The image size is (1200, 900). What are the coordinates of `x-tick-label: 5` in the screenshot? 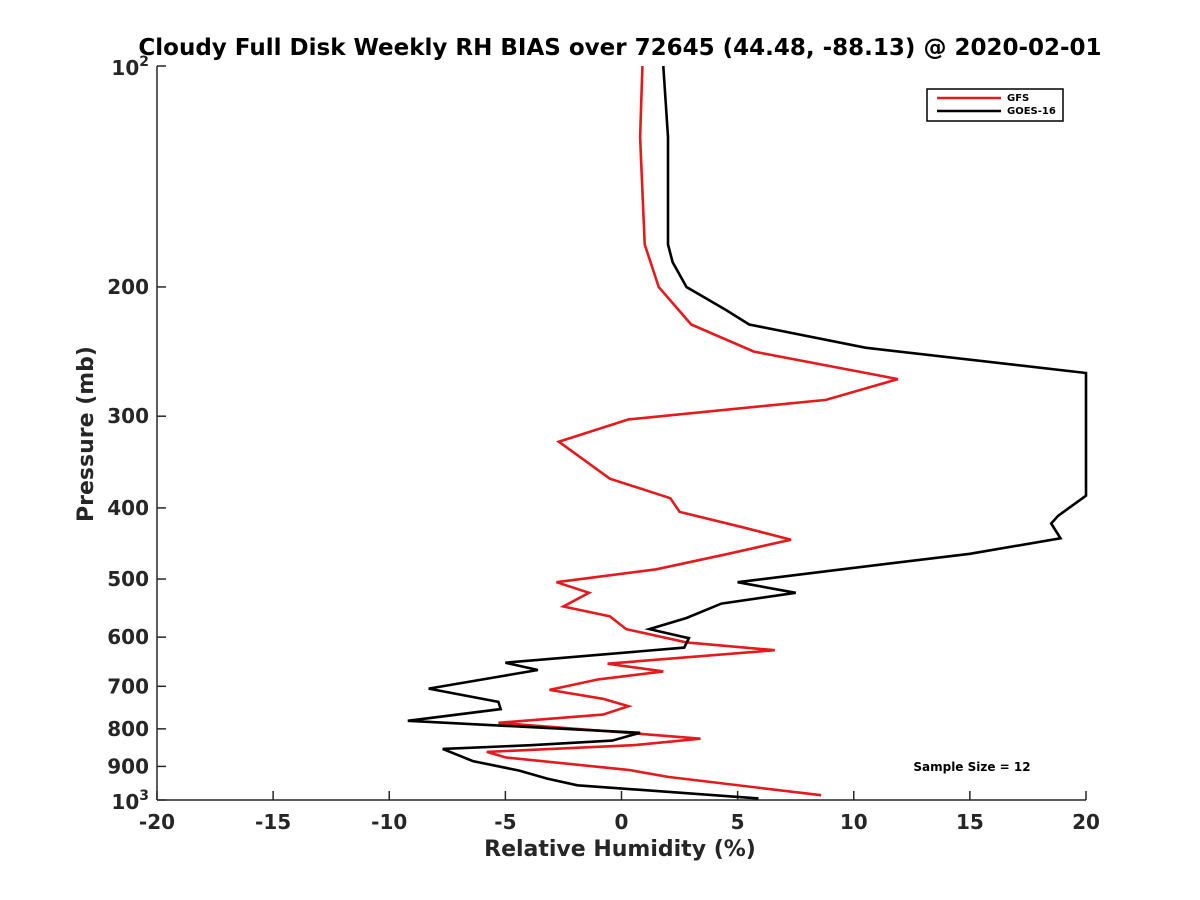 It's located at (738, 822).